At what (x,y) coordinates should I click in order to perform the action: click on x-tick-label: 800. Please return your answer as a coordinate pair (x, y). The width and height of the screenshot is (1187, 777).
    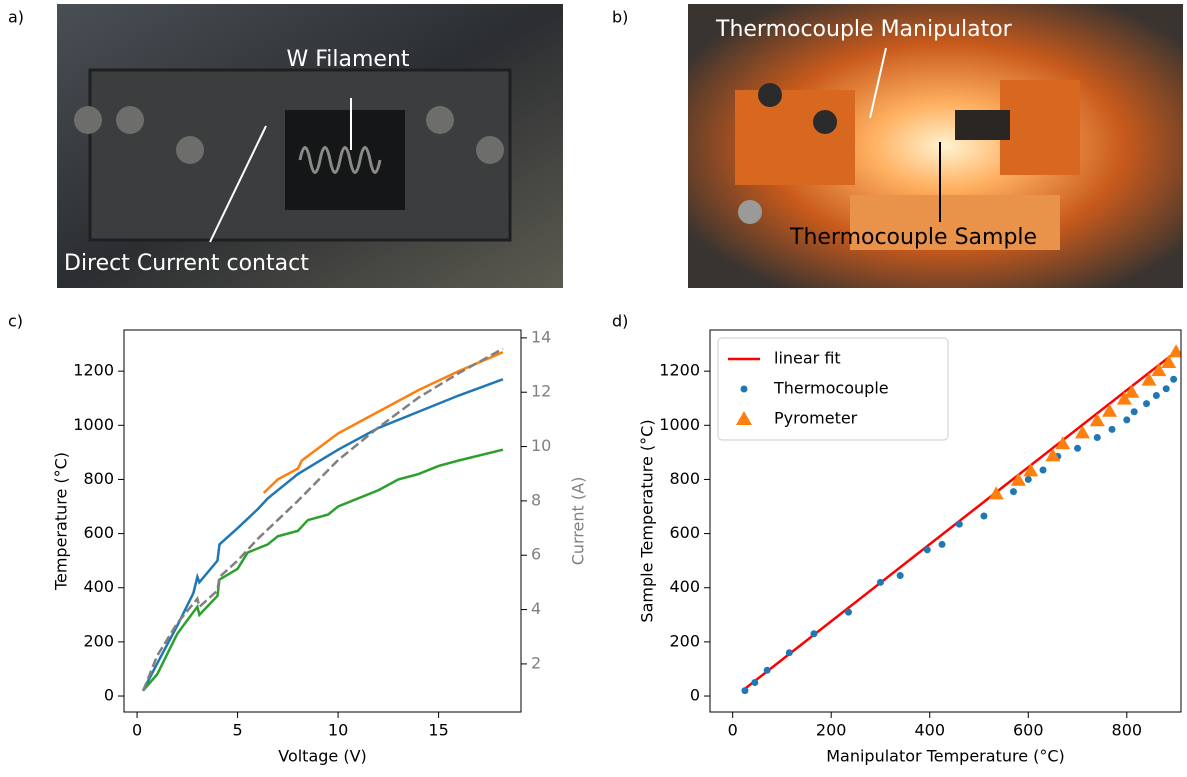
    Looking at the image, I should click on (1127, 730).